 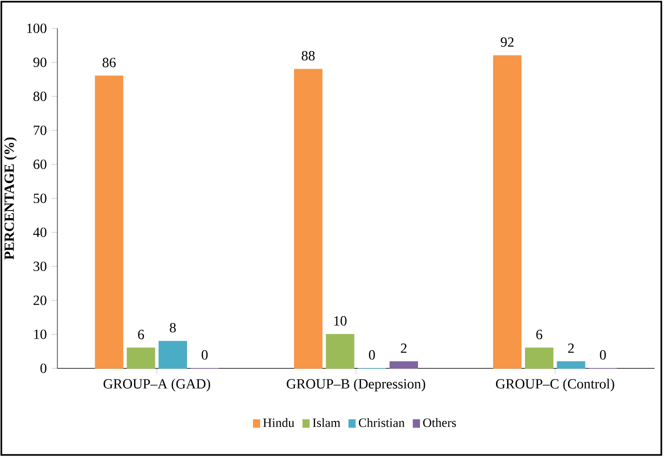 What do you see at coordinates (278, 423) in the screenshot?
I see `legend-label: Hindu` at bounding box center [278, 423].